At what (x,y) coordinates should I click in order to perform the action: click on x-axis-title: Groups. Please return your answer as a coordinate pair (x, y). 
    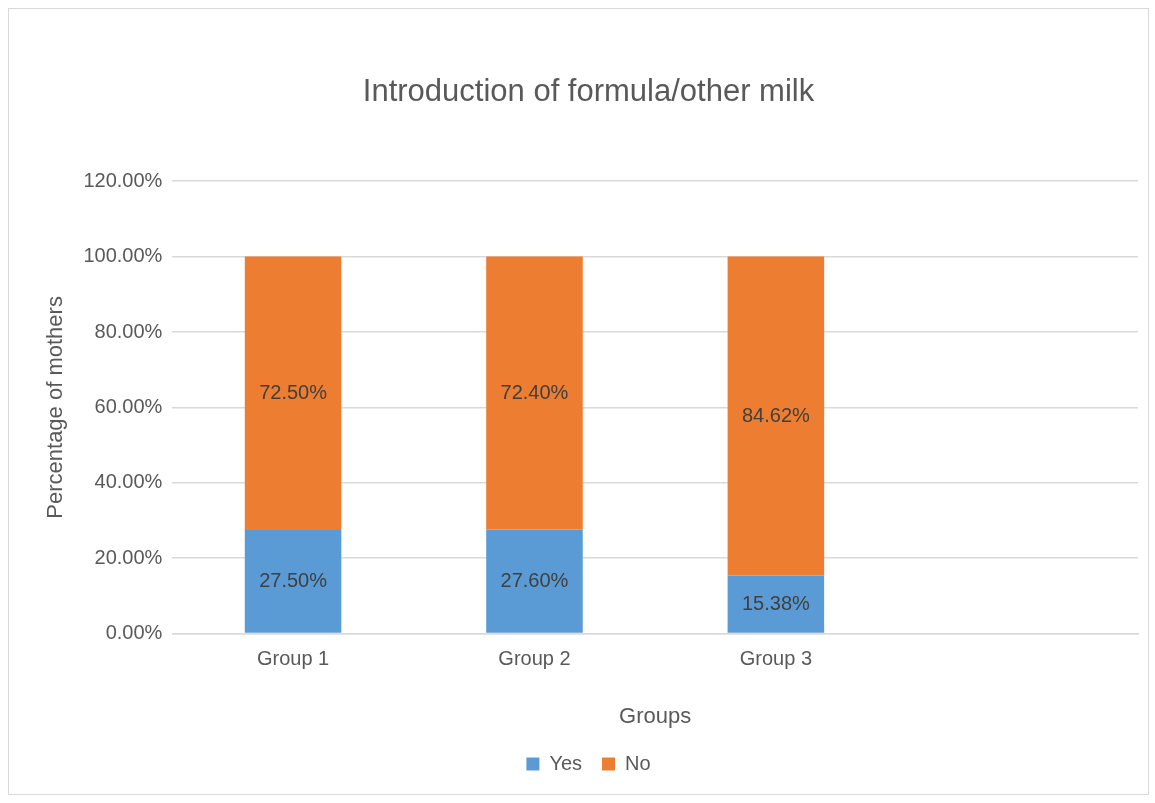
    Looking at the image, I should click on (655, 715).